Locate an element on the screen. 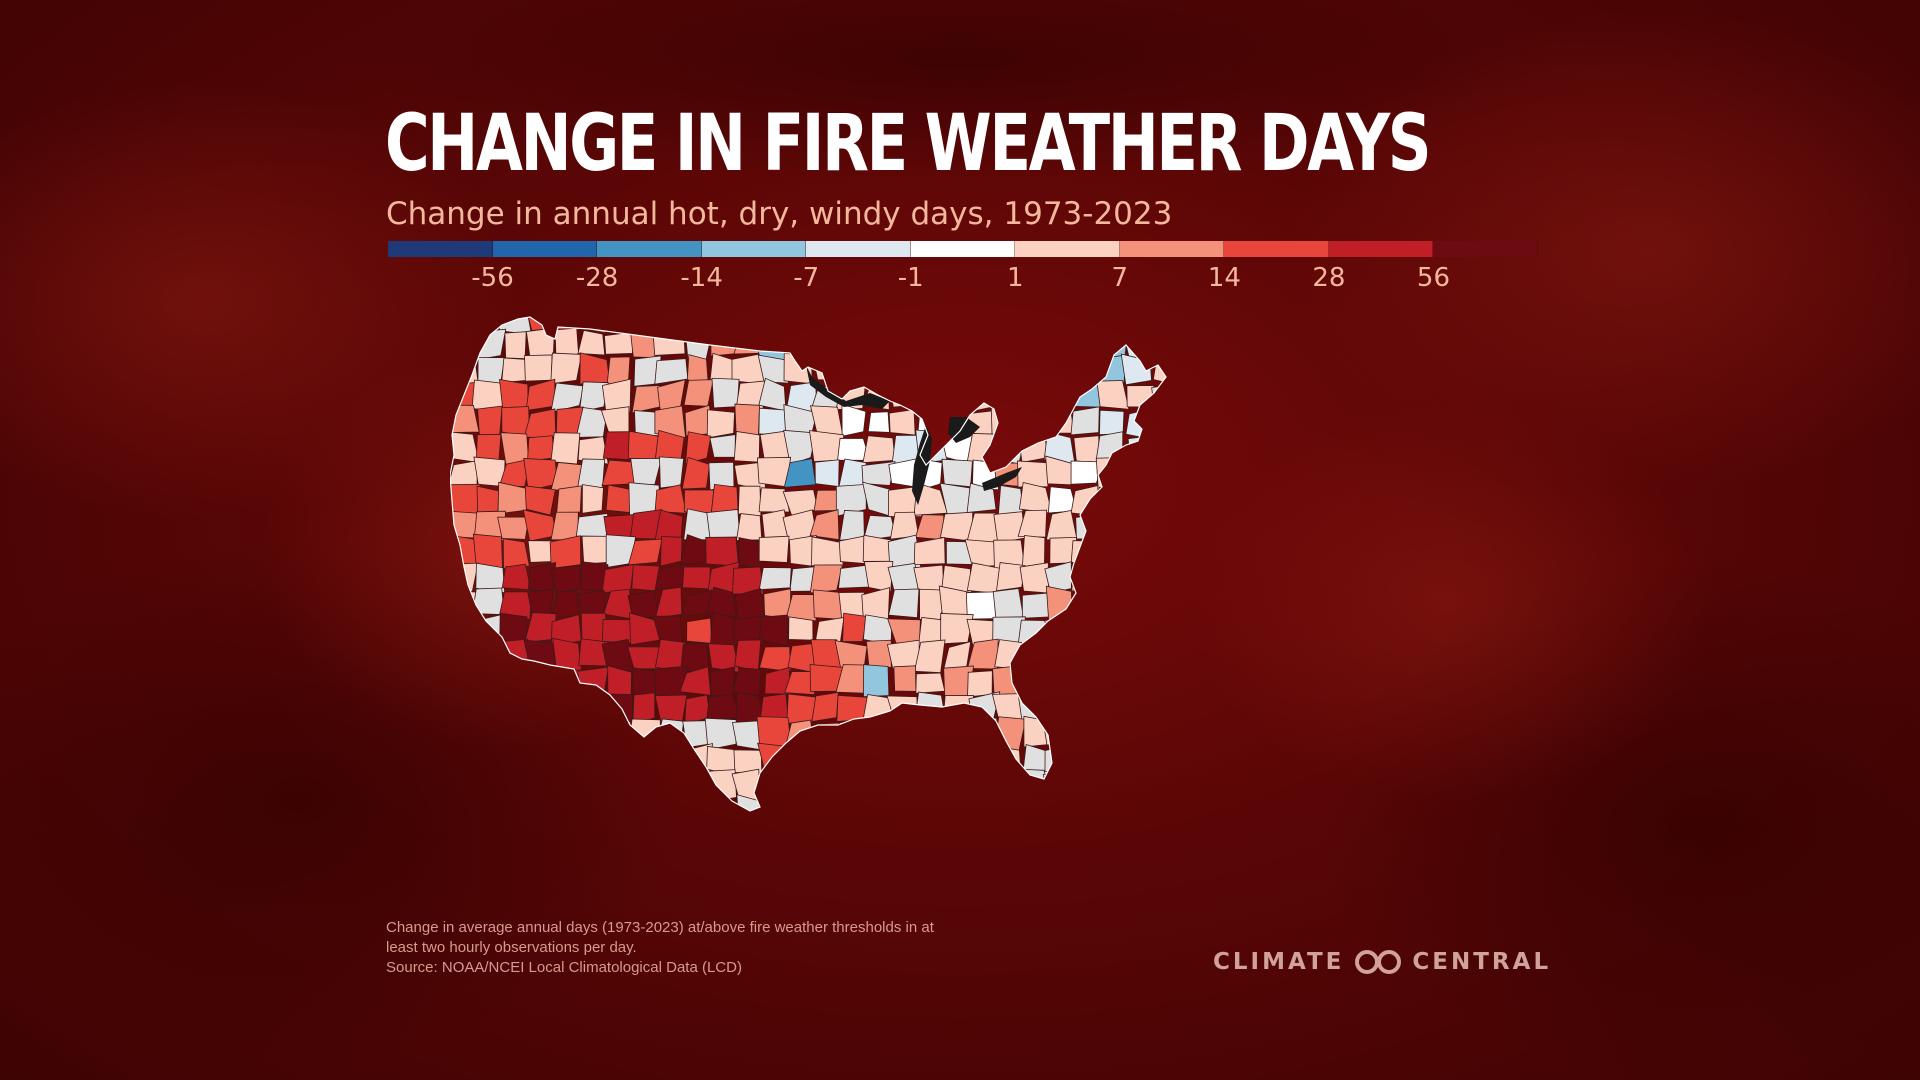  brand-right-text: CENTRAL is located at coordinates (1482, 962).